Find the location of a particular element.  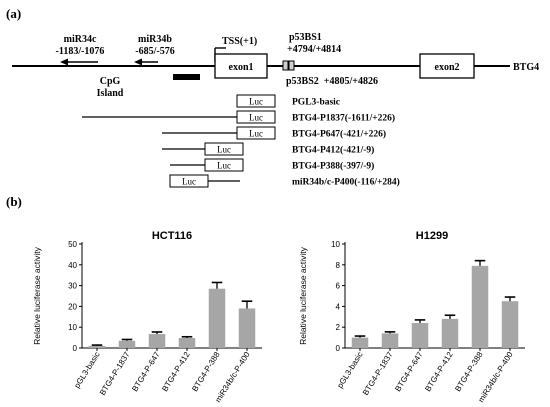

p53bs1-name: p53BS1 is located at coordinates (305, 37).